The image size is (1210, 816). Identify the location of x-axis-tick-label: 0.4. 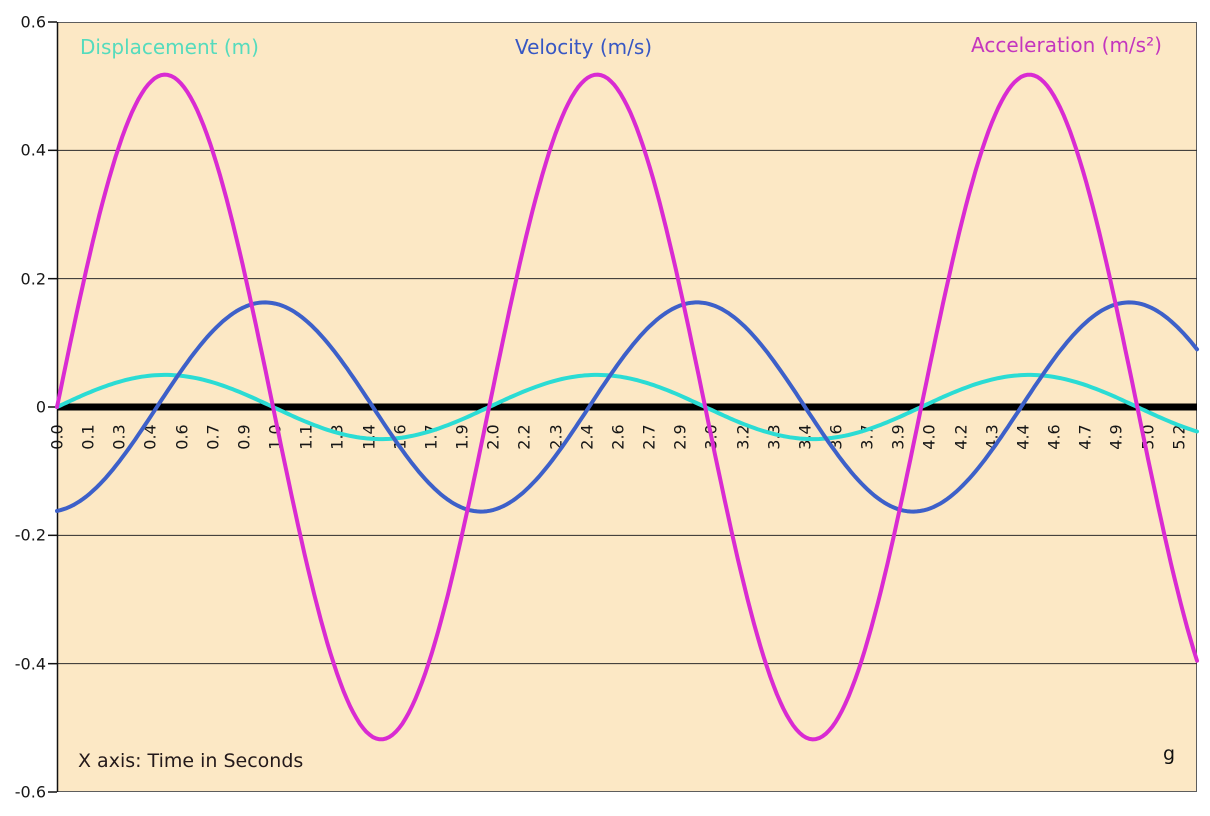
(150, 437).